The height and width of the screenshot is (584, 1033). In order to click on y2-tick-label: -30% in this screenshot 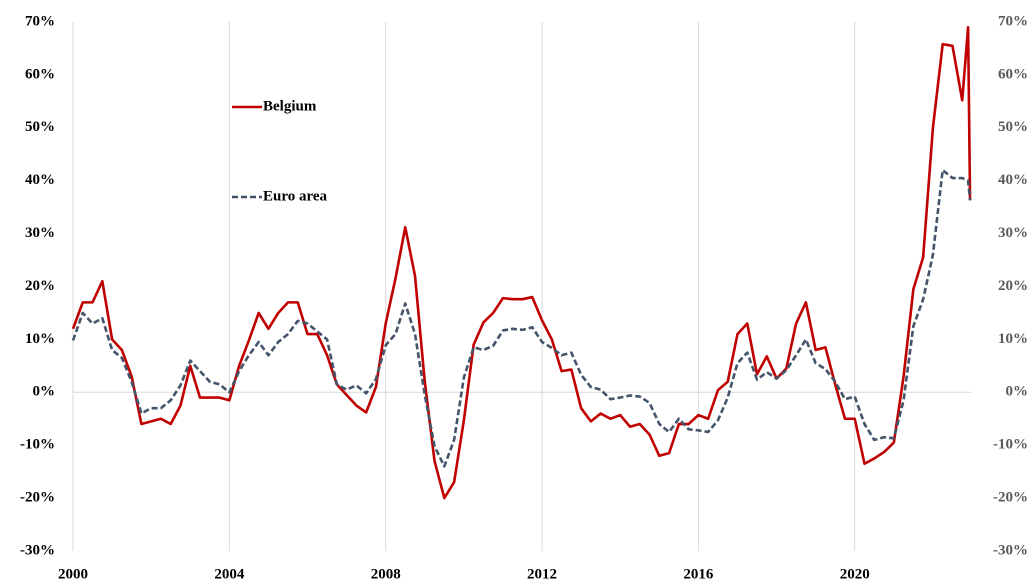, I will do `click(1010, 550)`.